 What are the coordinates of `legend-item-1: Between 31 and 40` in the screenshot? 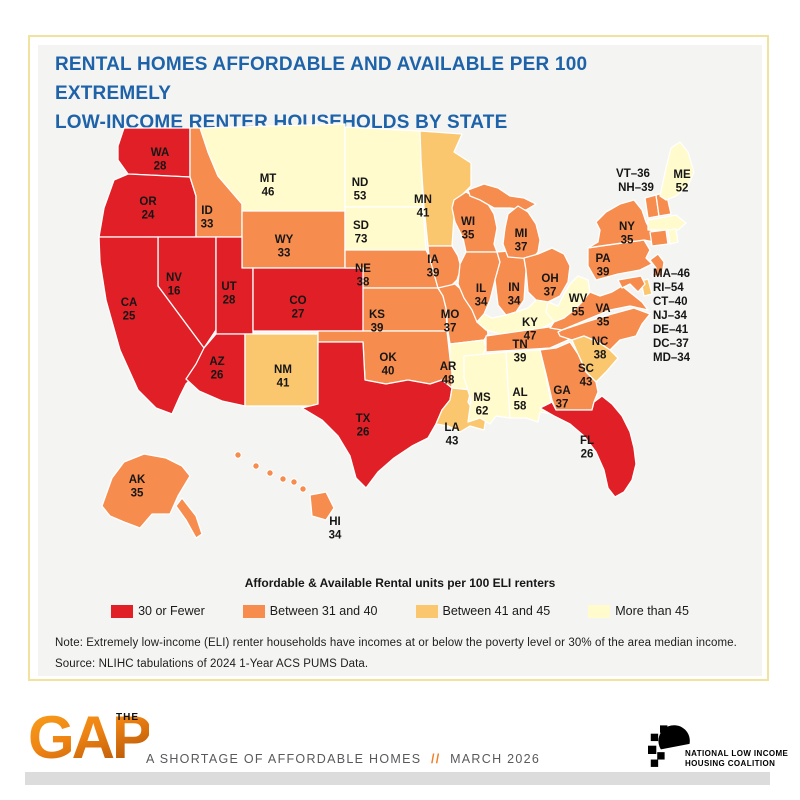 It's located at (310, 611).